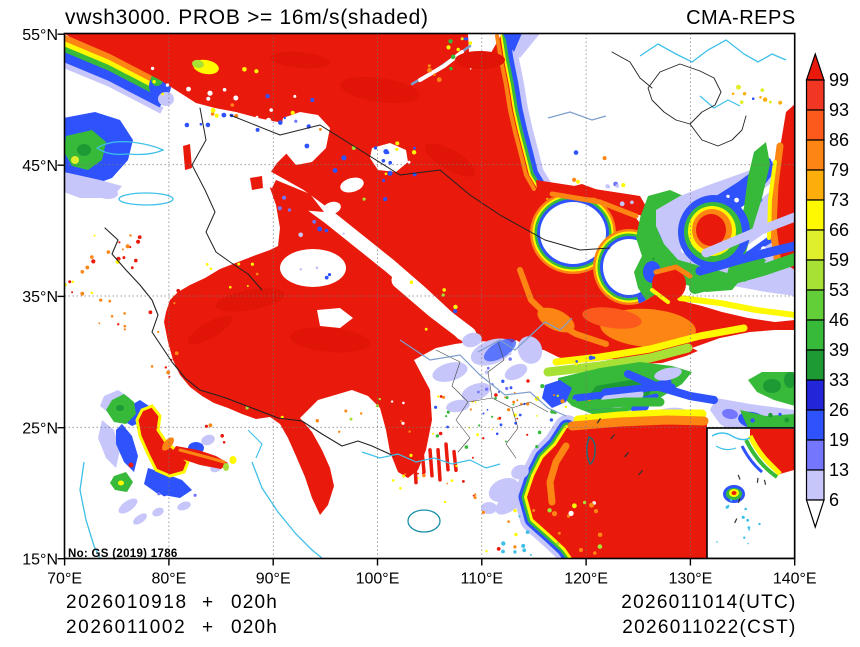  I want to click on svg-text: 19, so click(839, 440).